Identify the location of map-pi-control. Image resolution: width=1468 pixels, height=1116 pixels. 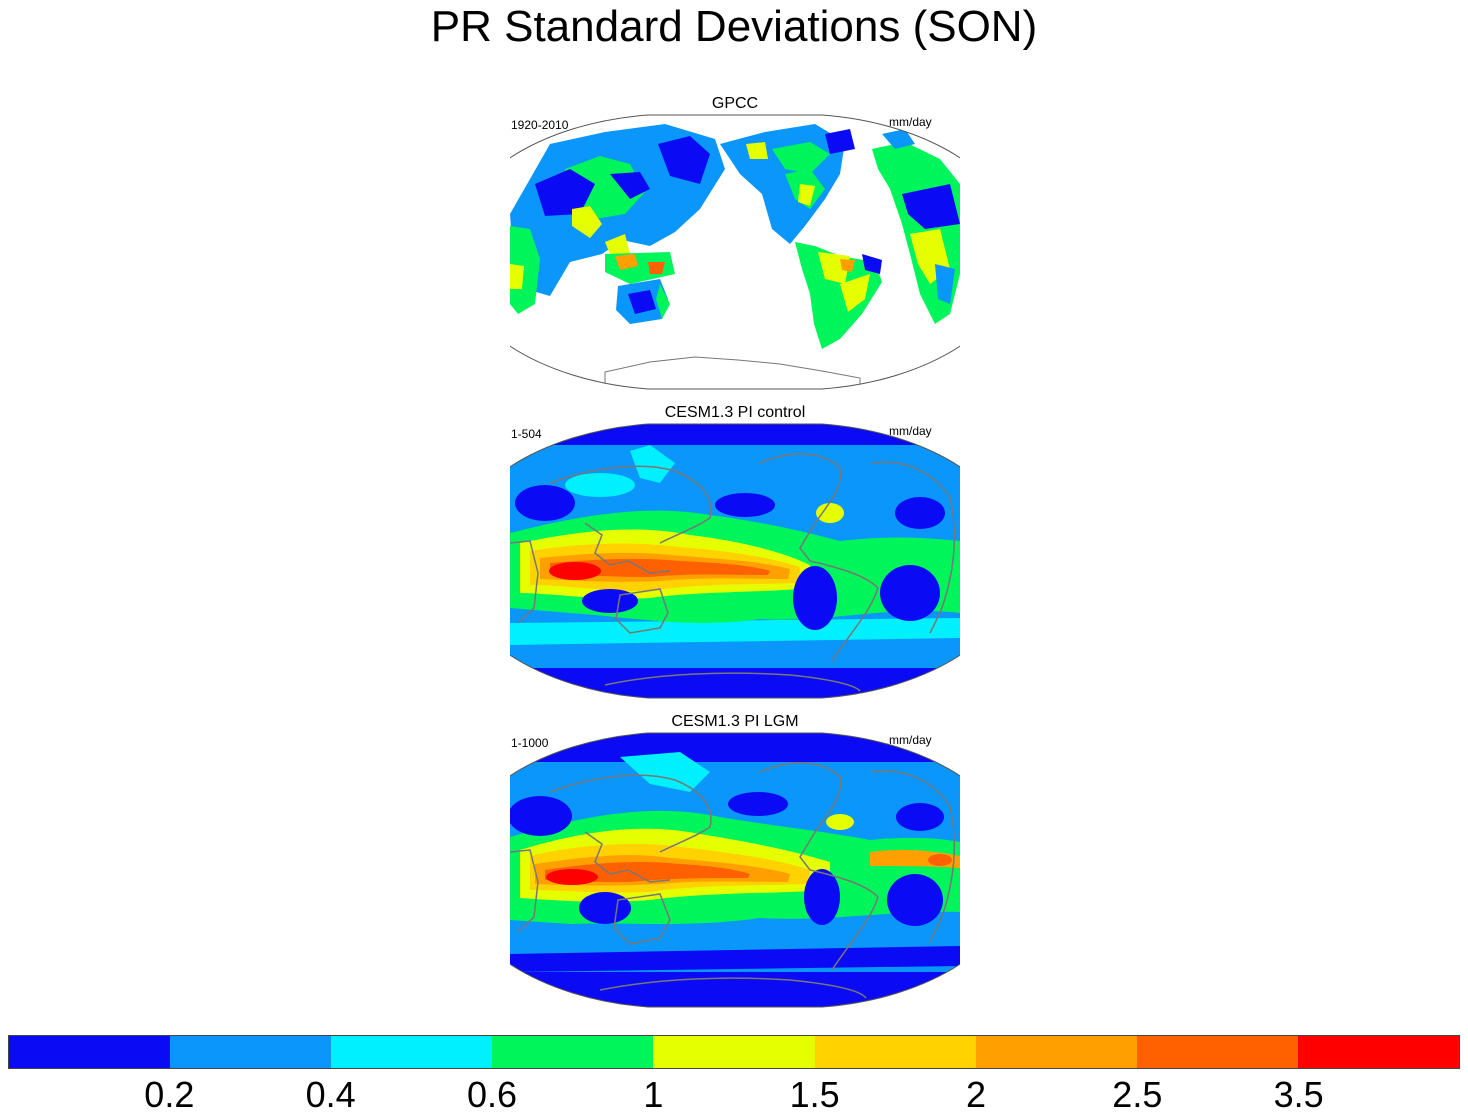
(735, 561).